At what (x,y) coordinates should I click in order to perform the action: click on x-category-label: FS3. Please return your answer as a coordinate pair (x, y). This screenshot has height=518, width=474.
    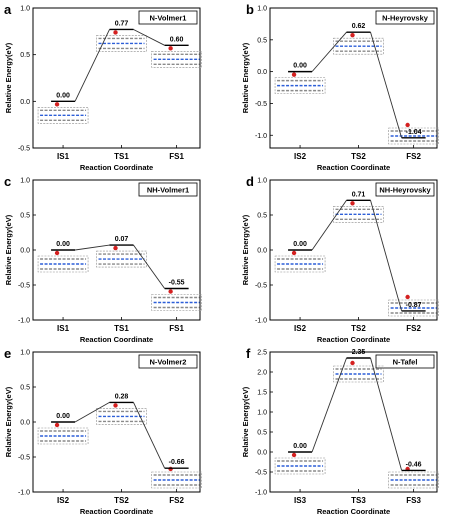
    Looking at the image, I should click on (413, 500).